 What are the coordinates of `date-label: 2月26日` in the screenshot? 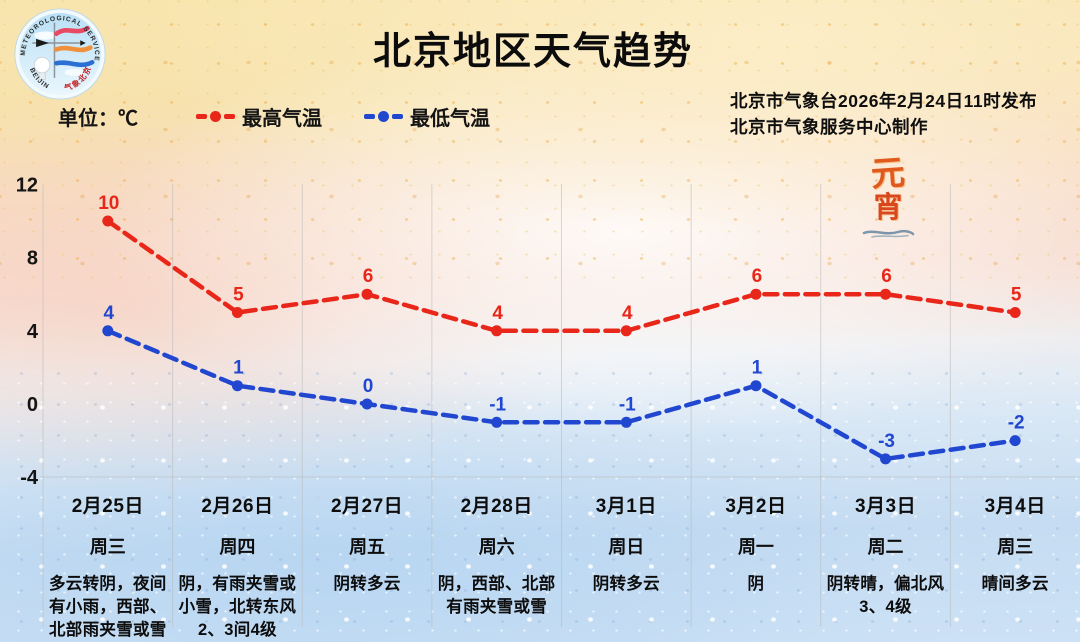 It's located at (237, 506).